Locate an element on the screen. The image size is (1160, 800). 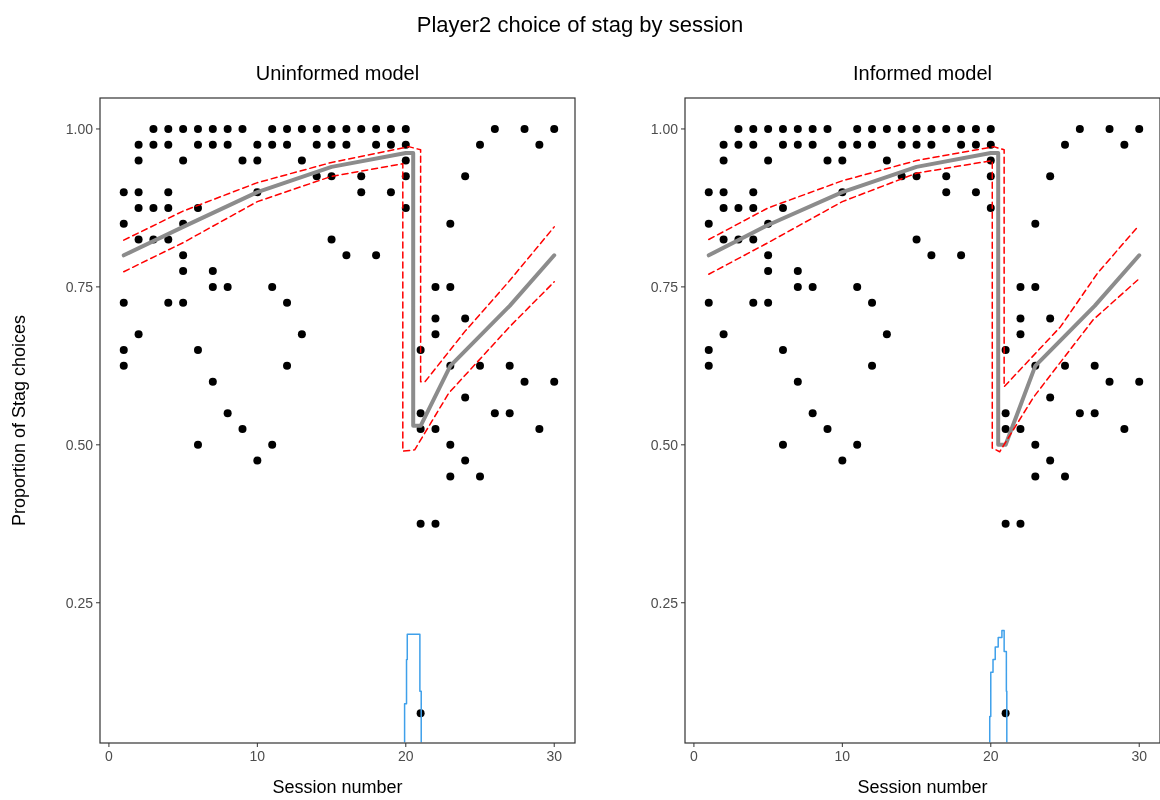
chart-title: Uninformed model is located at coordinates (337, 73).